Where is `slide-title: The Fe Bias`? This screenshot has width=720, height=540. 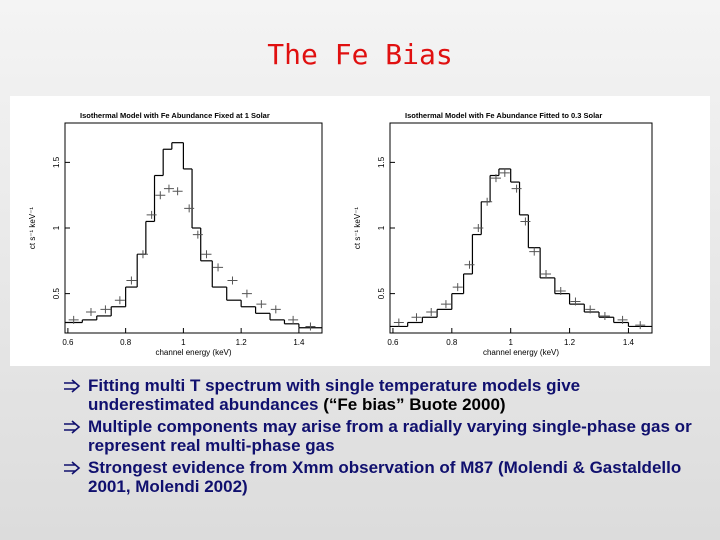
slide-title: The Fe Bias is located at coordinates (360, 54).